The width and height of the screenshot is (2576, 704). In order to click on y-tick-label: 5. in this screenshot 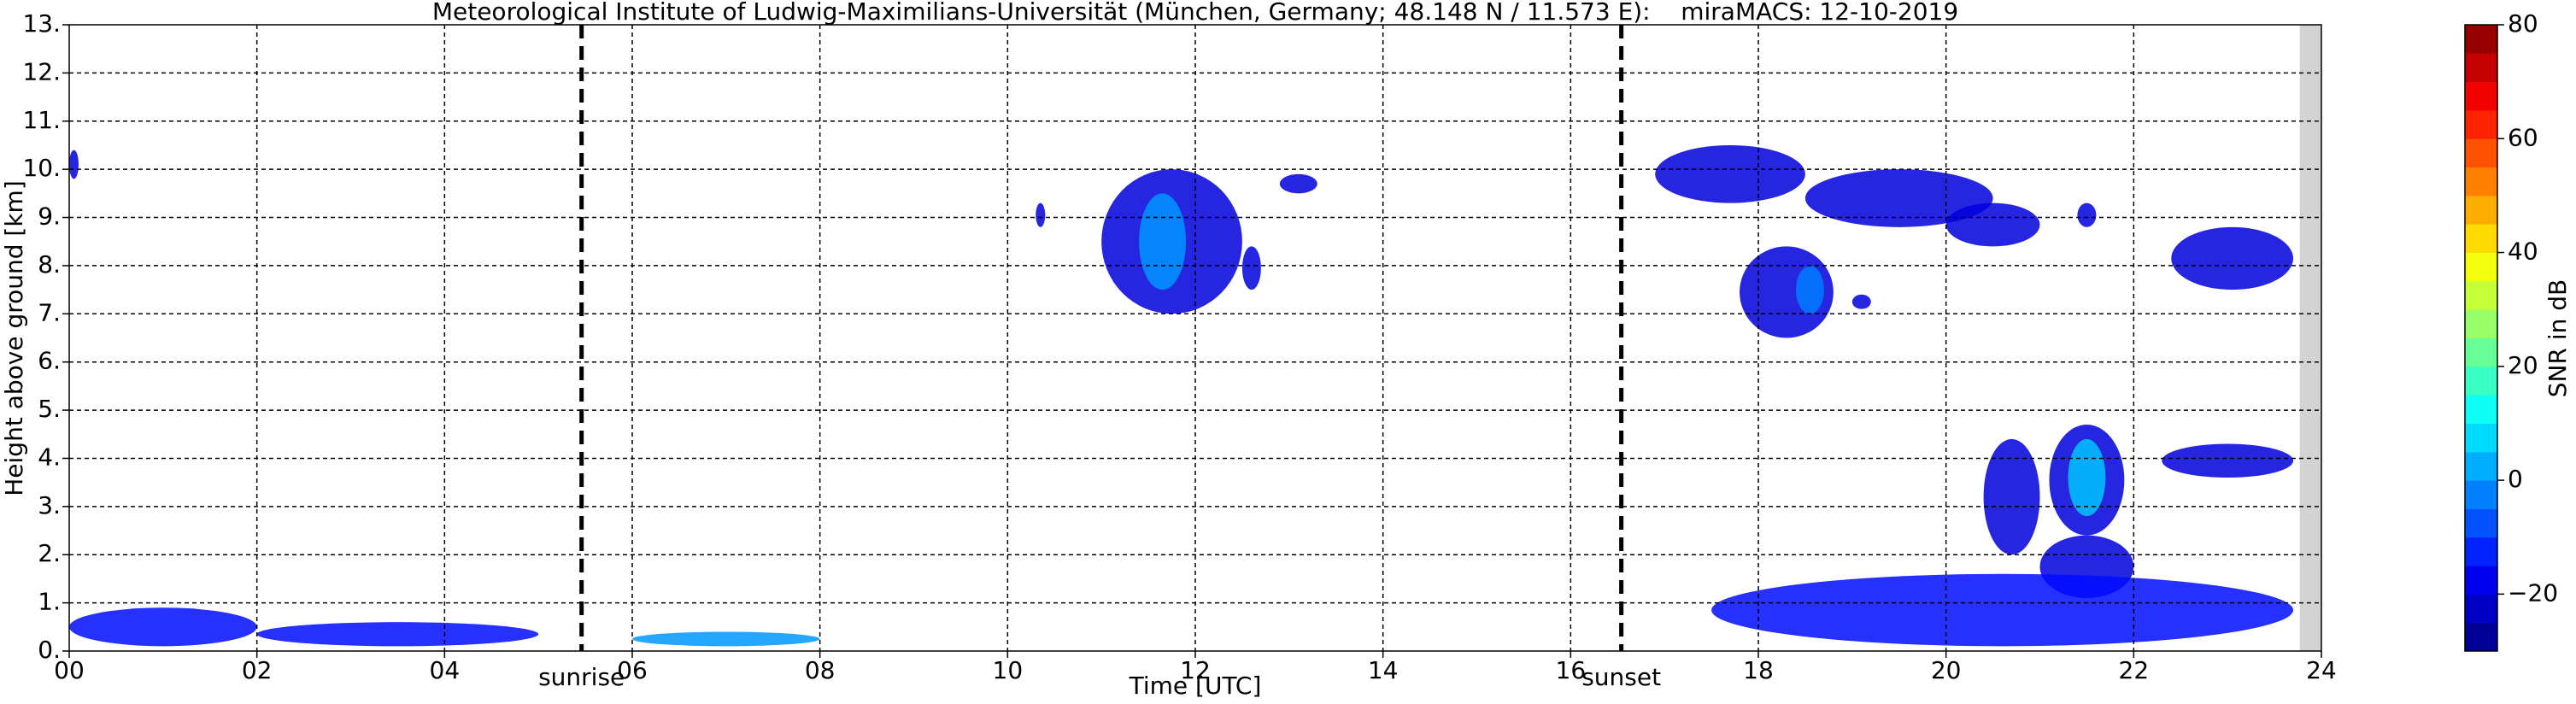, I will do `click(49, 409)`.